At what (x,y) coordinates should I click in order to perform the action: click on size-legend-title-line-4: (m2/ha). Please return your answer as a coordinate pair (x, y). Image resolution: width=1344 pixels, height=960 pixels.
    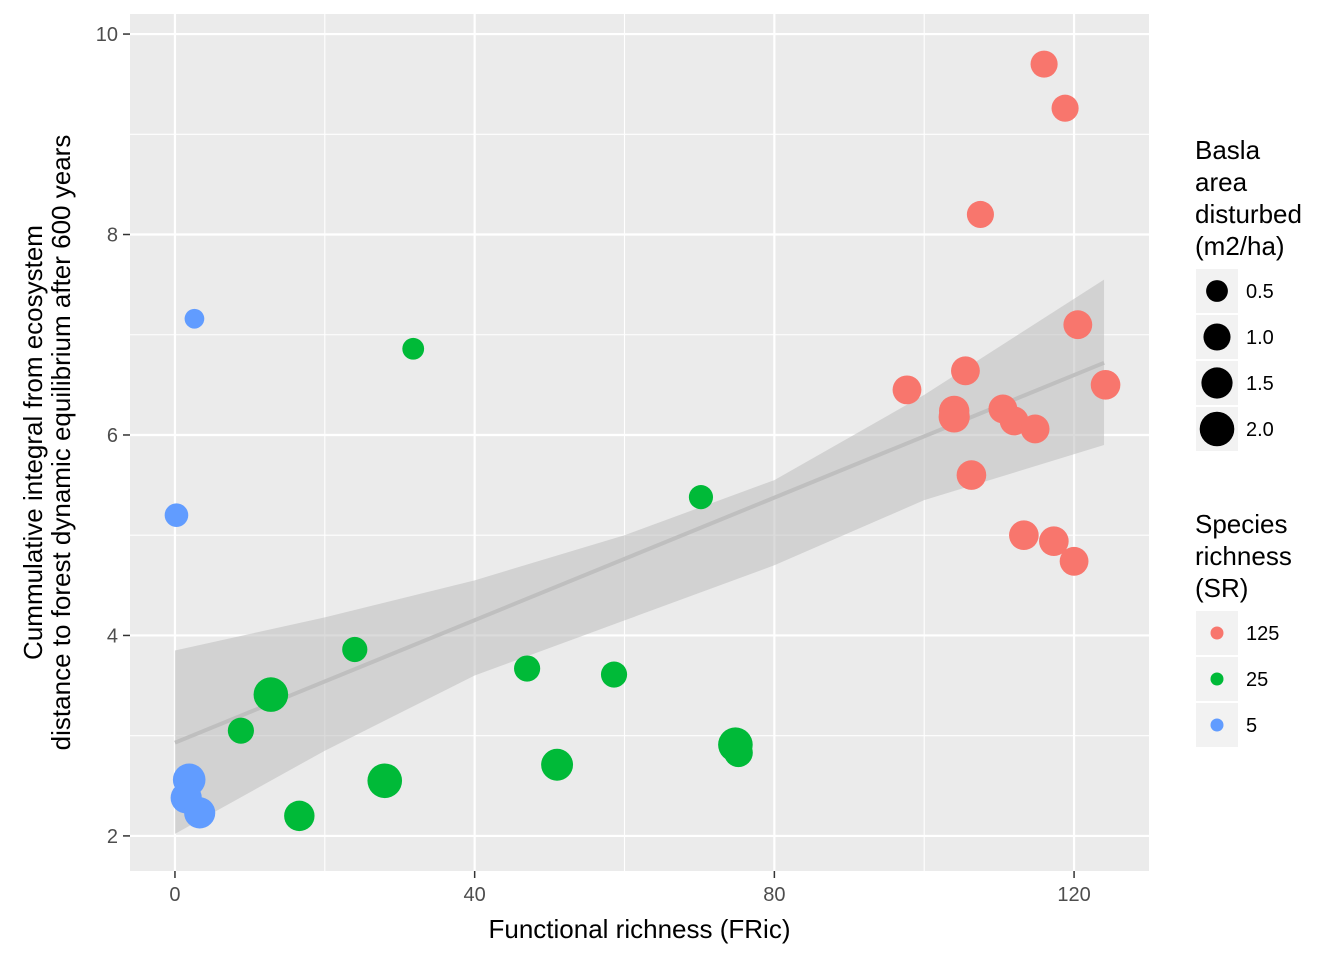
    Looking at the image, I should click on (1240, 246).